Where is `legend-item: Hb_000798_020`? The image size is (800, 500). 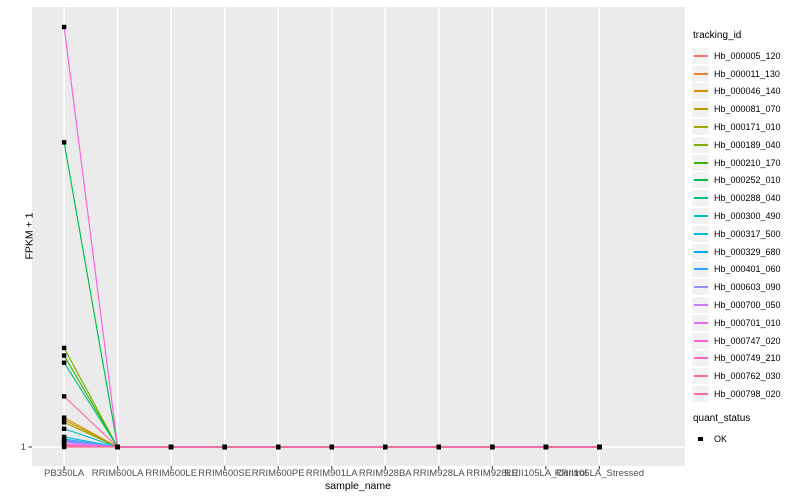 legend-item: Hb_000798_020 is located at coordinates (745, 394).